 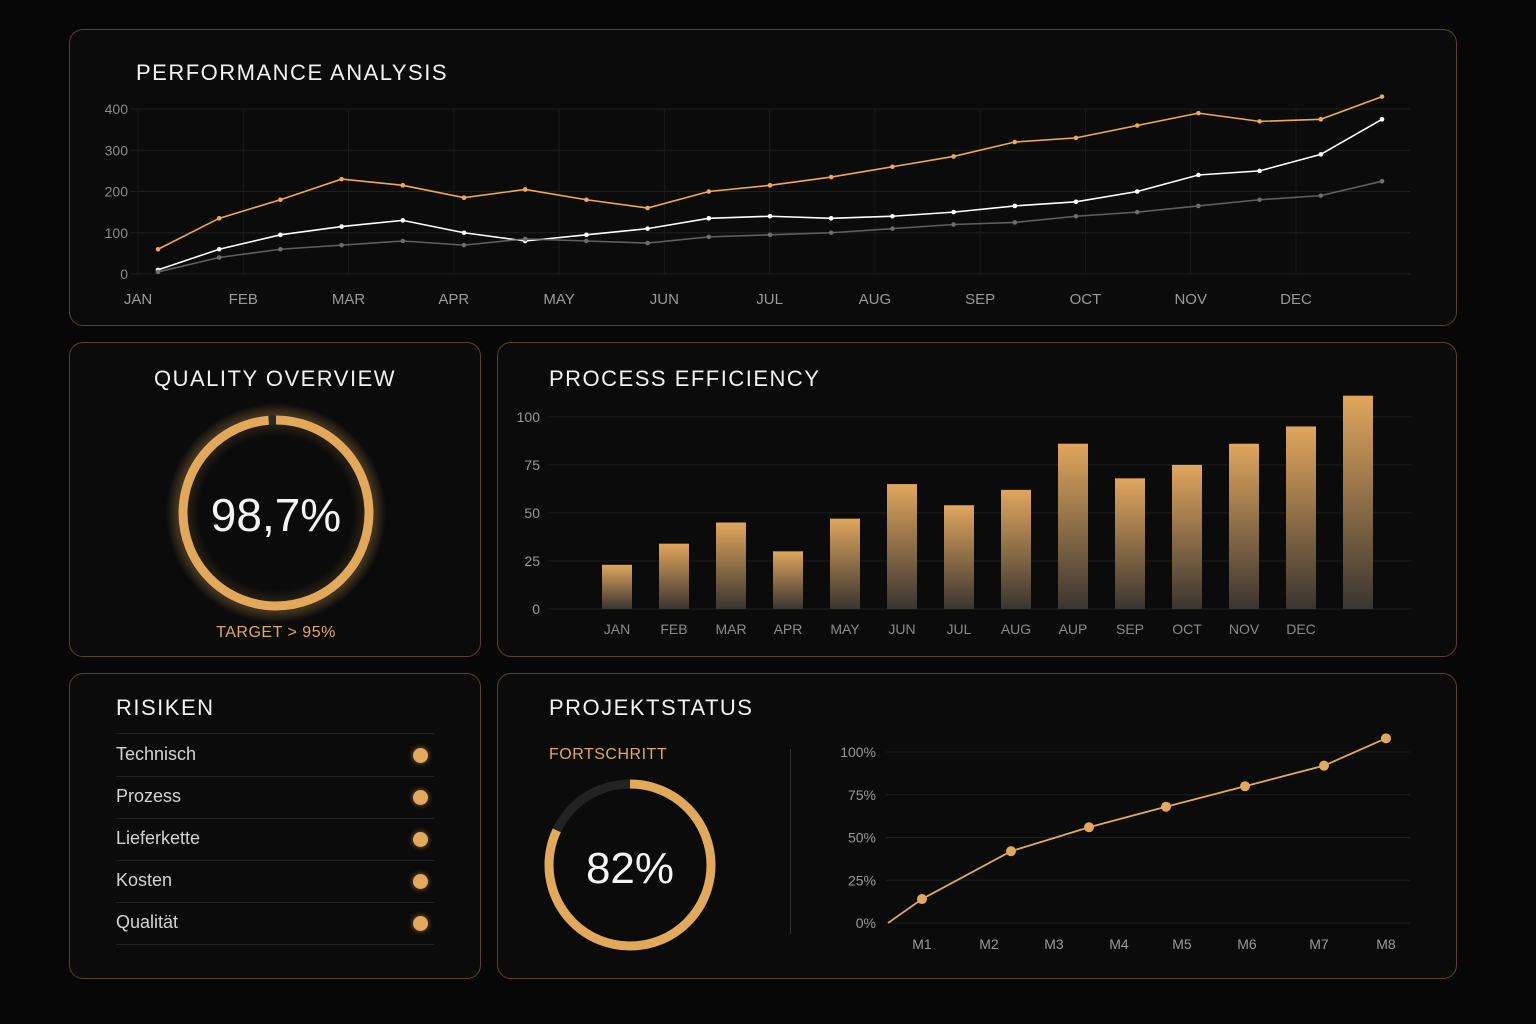 What do you see at coordinates (275, 839) in the screenshot?
I see `risk-item-lieferkette: Lieferkette` at bounding box center [275, 839].